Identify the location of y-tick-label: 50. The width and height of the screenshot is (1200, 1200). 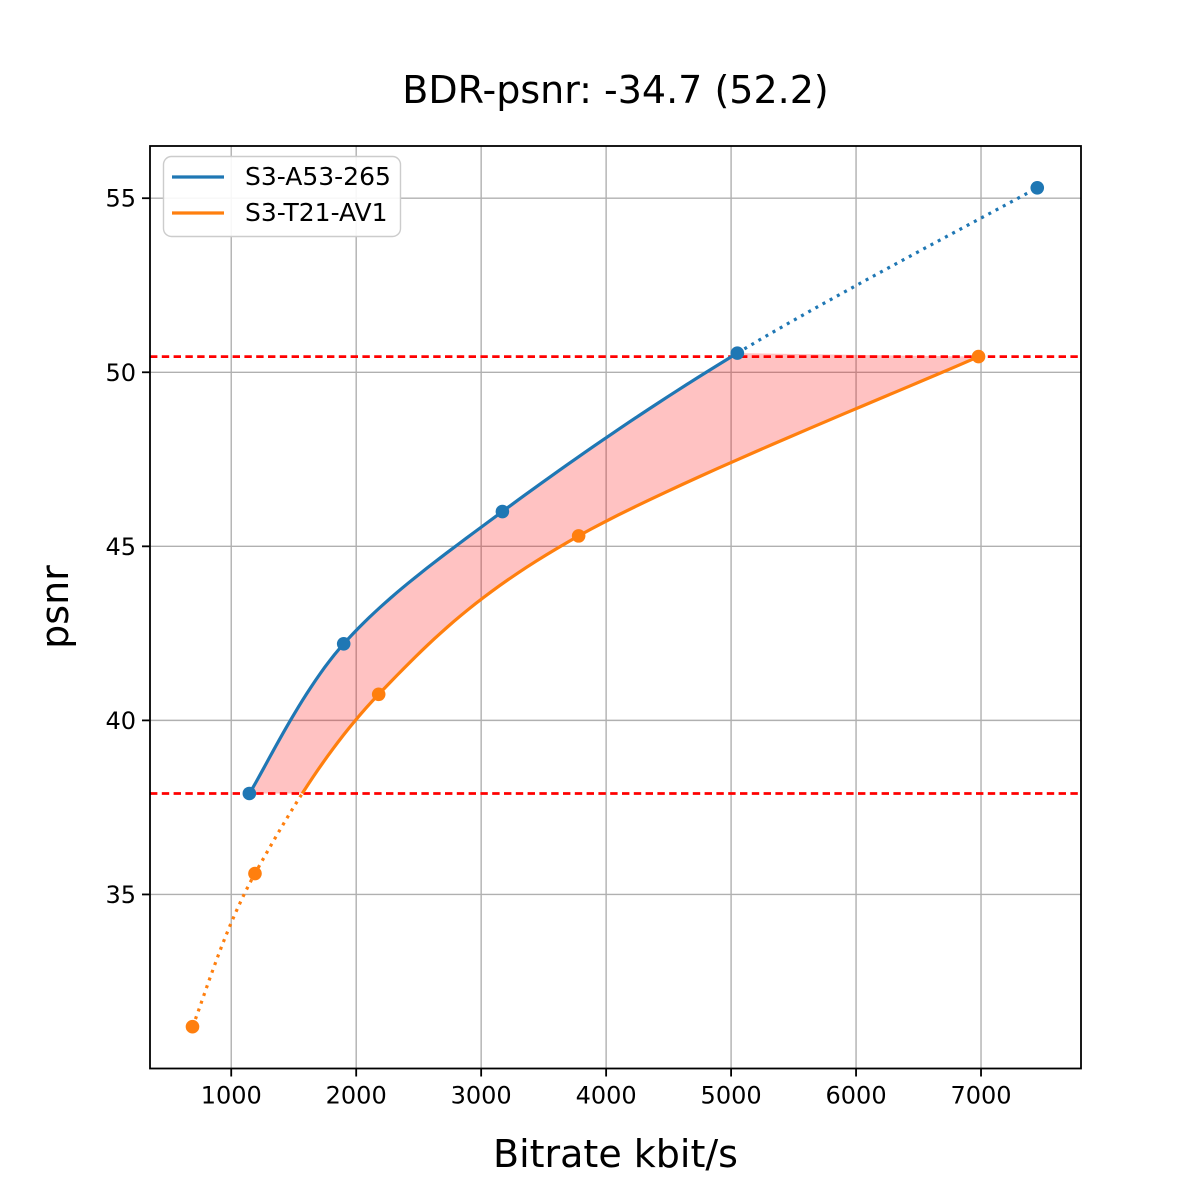
(120, 373).